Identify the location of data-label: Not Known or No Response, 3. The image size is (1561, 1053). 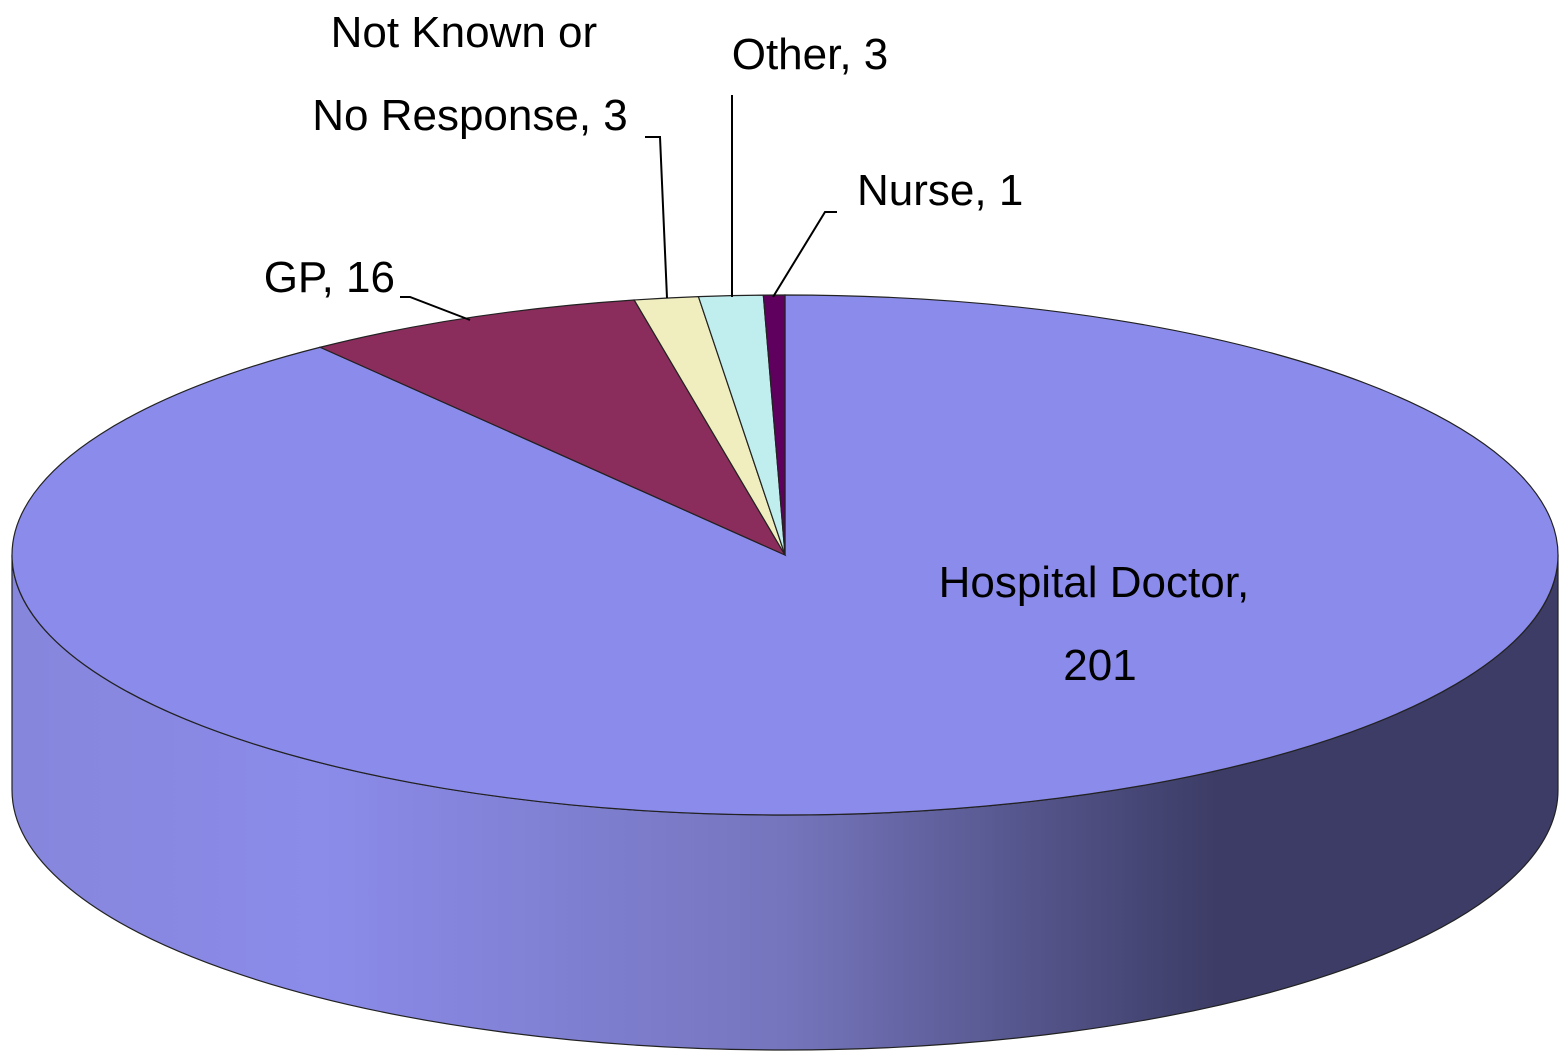
(470, 74).